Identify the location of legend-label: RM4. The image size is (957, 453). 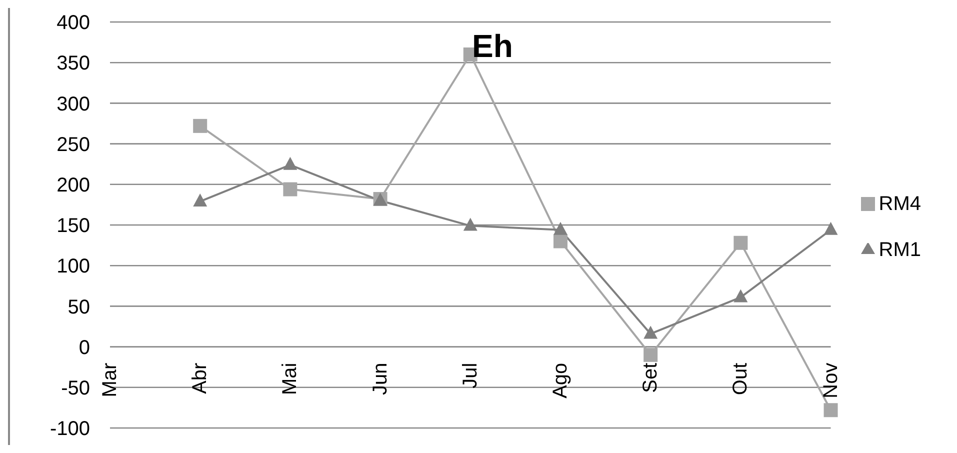
(899, 203).